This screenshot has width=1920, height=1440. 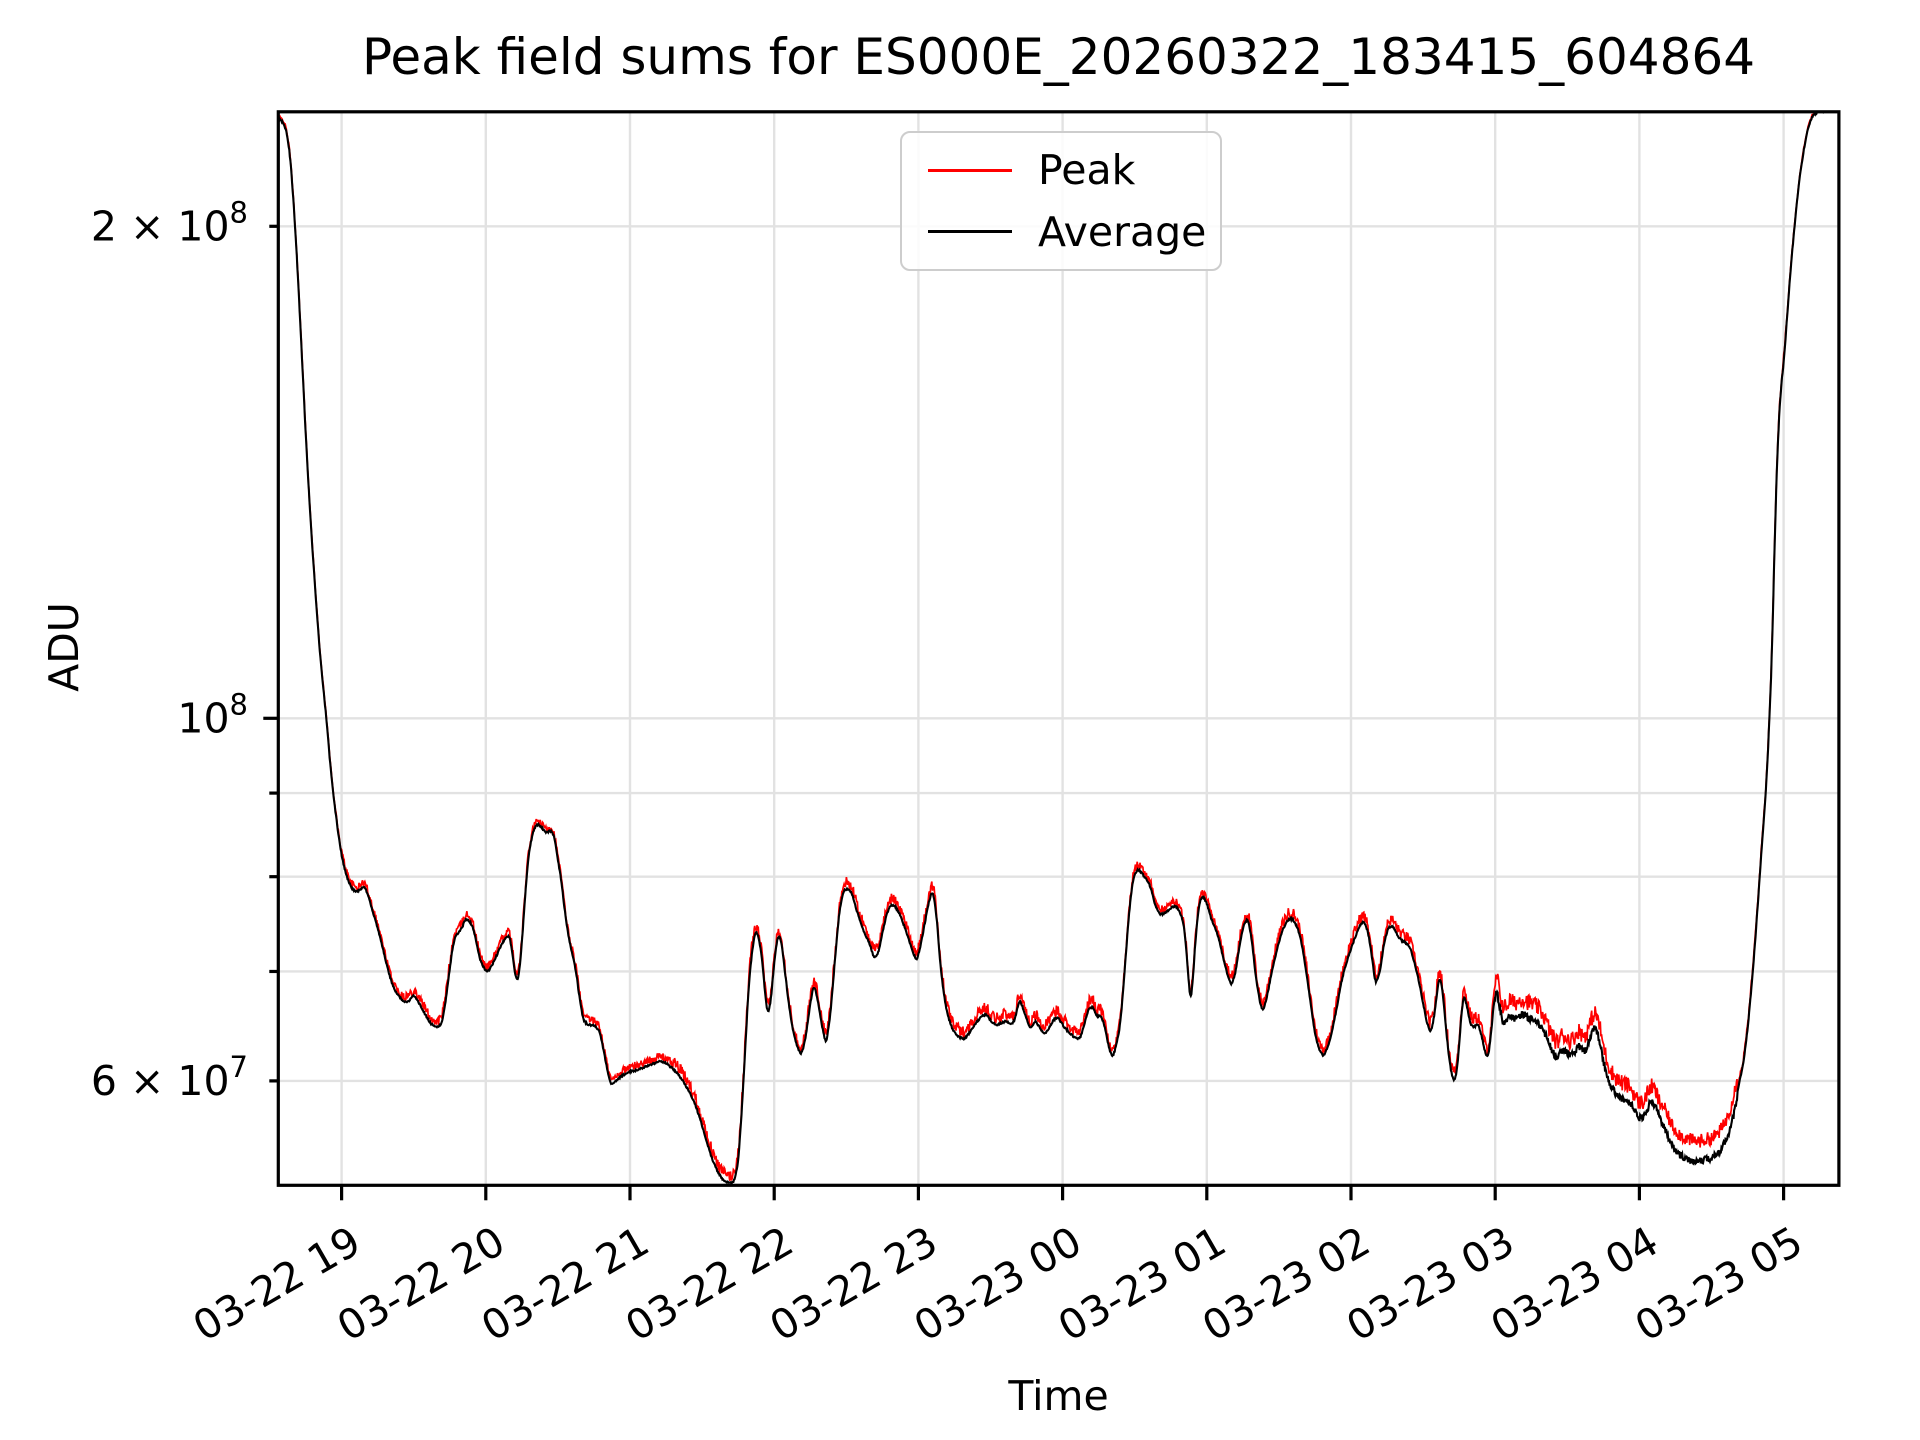 What do you see at coordinates (1122, 231) in the screenshot?
I see `legend-label-average: Average` at bounding box center [1122, 231].